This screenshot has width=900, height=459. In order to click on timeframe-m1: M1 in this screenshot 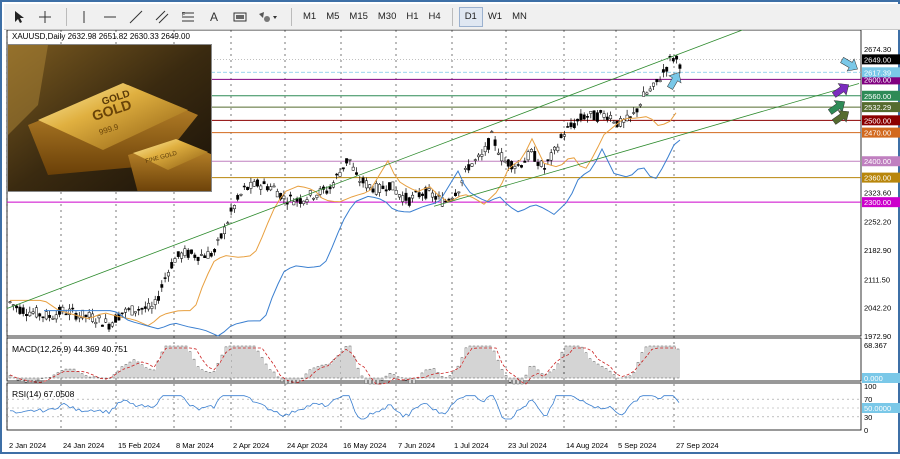, I will do `click(309, 17)`.